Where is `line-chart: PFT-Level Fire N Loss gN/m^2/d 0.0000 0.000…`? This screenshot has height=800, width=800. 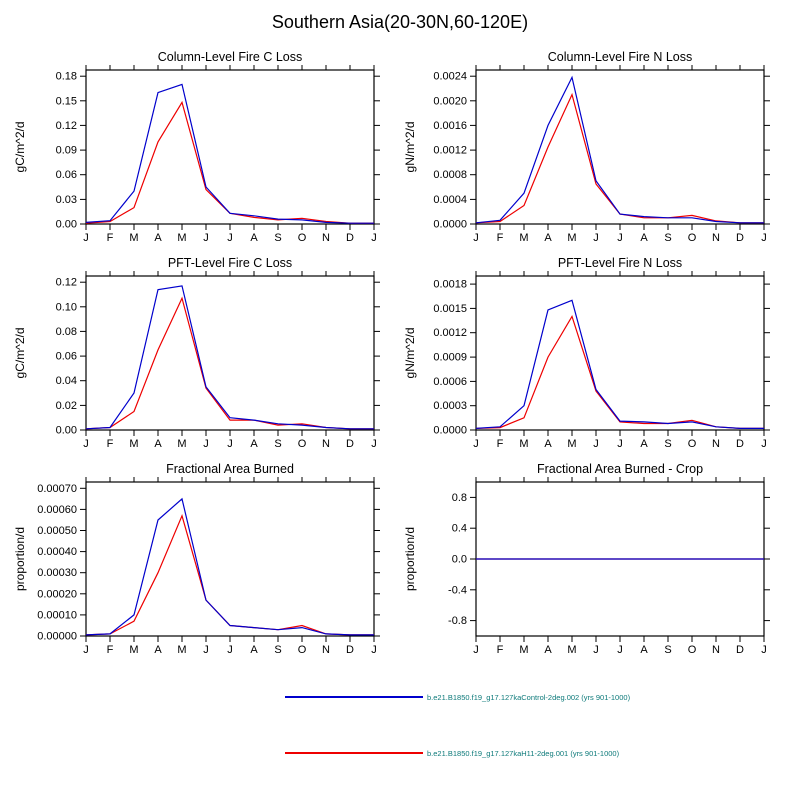
line-chart: PFT-Level Fire N Loss gN/m^2/d 0.0000 0.000… is located at coordinates (586, 353).